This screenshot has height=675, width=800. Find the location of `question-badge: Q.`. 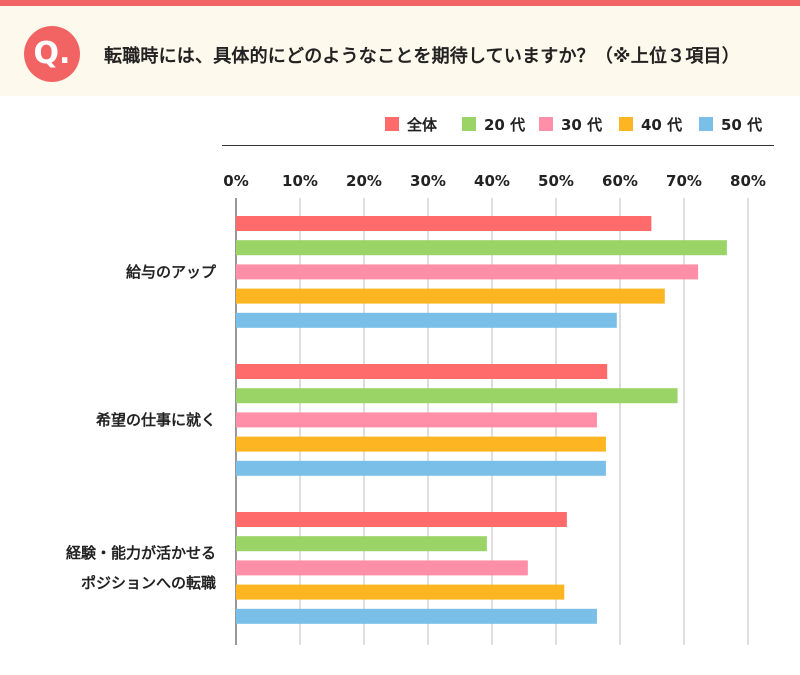

question-badge: Q. is located at coordinates (52, 54).